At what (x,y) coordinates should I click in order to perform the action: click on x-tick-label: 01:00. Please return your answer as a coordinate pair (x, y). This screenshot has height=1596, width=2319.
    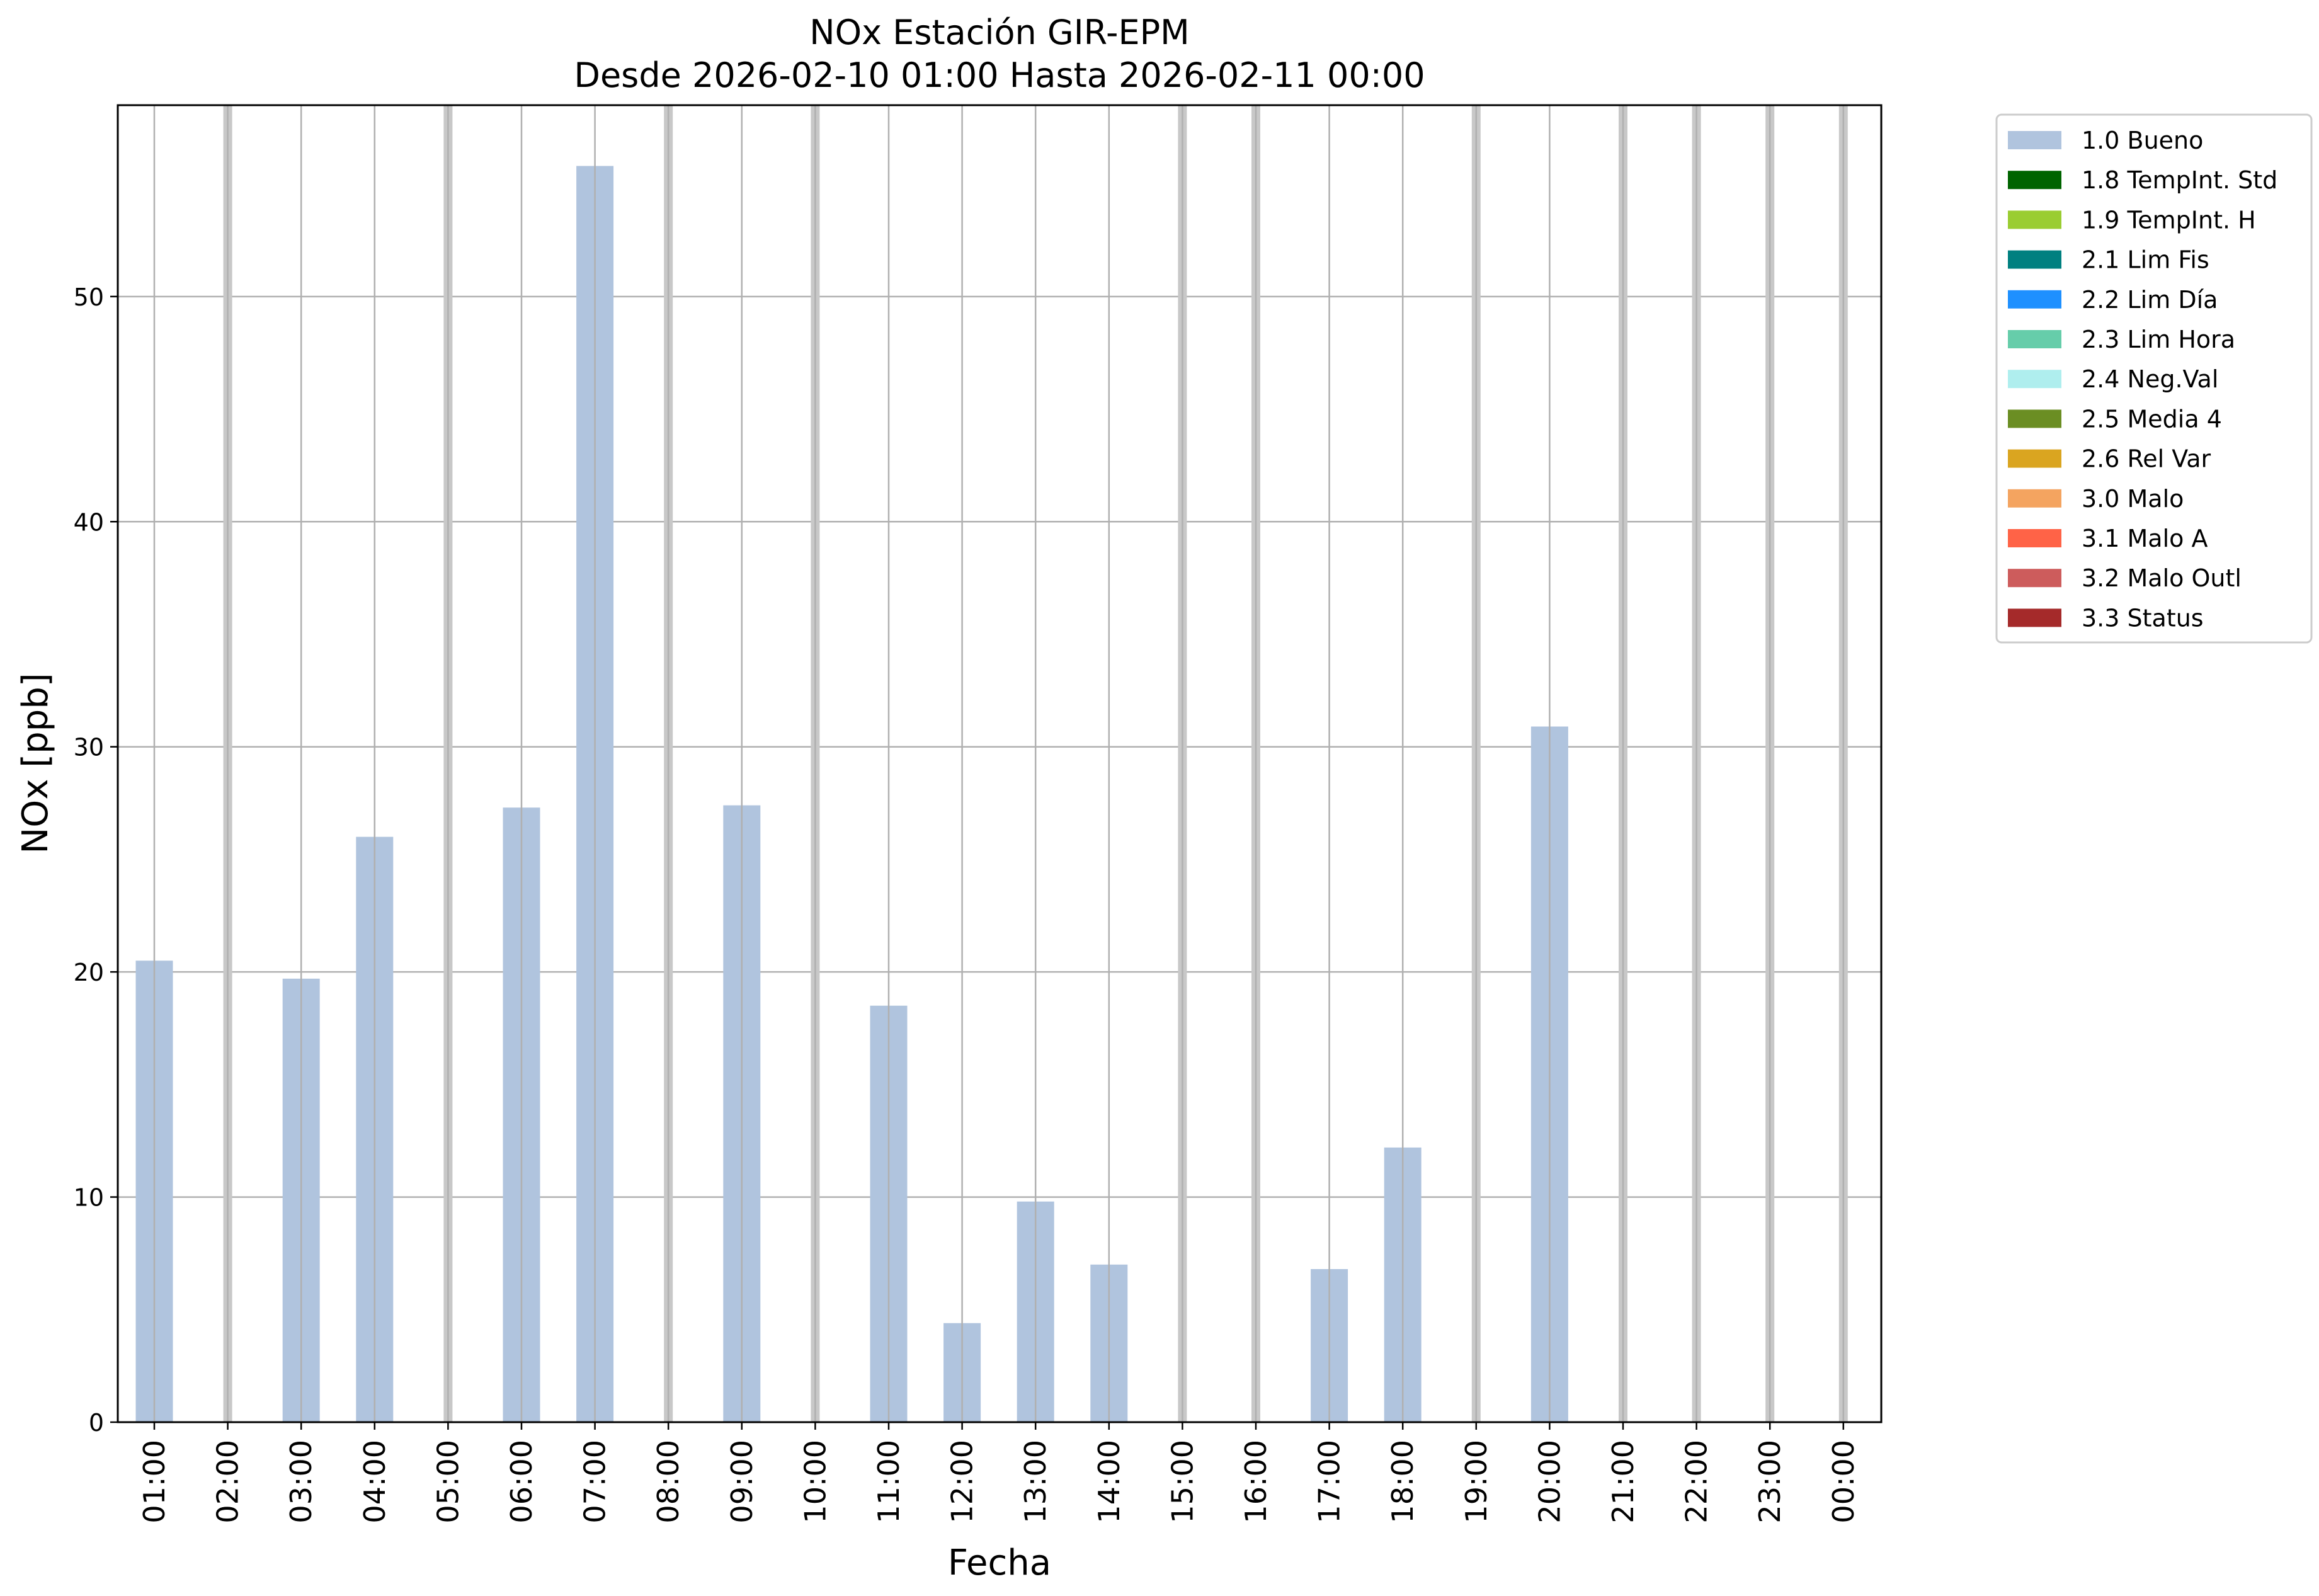
    Looking at the image, I should click on (154, 1482).